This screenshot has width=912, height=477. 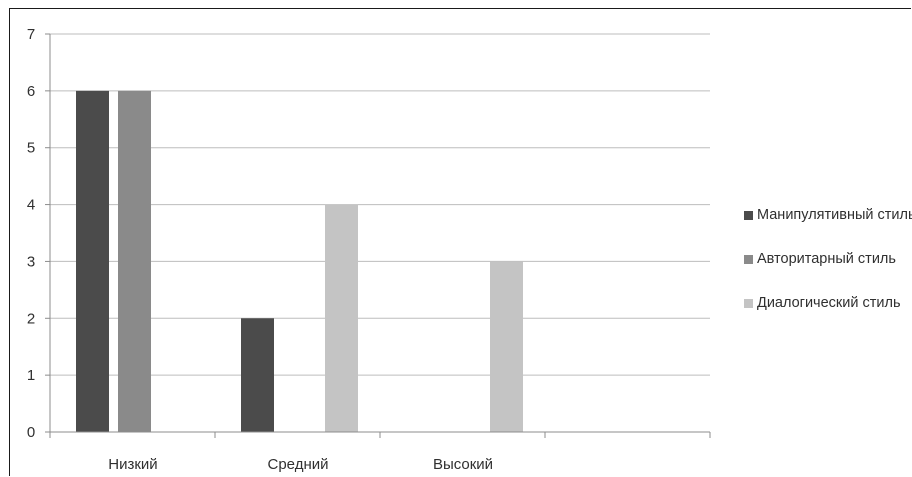 I want to click on x-tick-label: Высокий, so click(x=463, y=464).